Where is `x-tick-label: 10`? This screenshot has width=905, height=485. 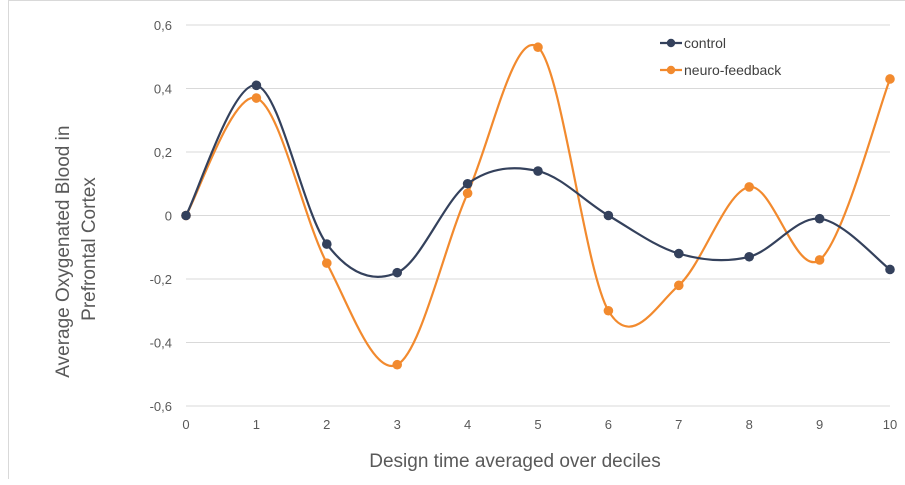
x-tick-label: 10 is located at coordinates (890, 424).